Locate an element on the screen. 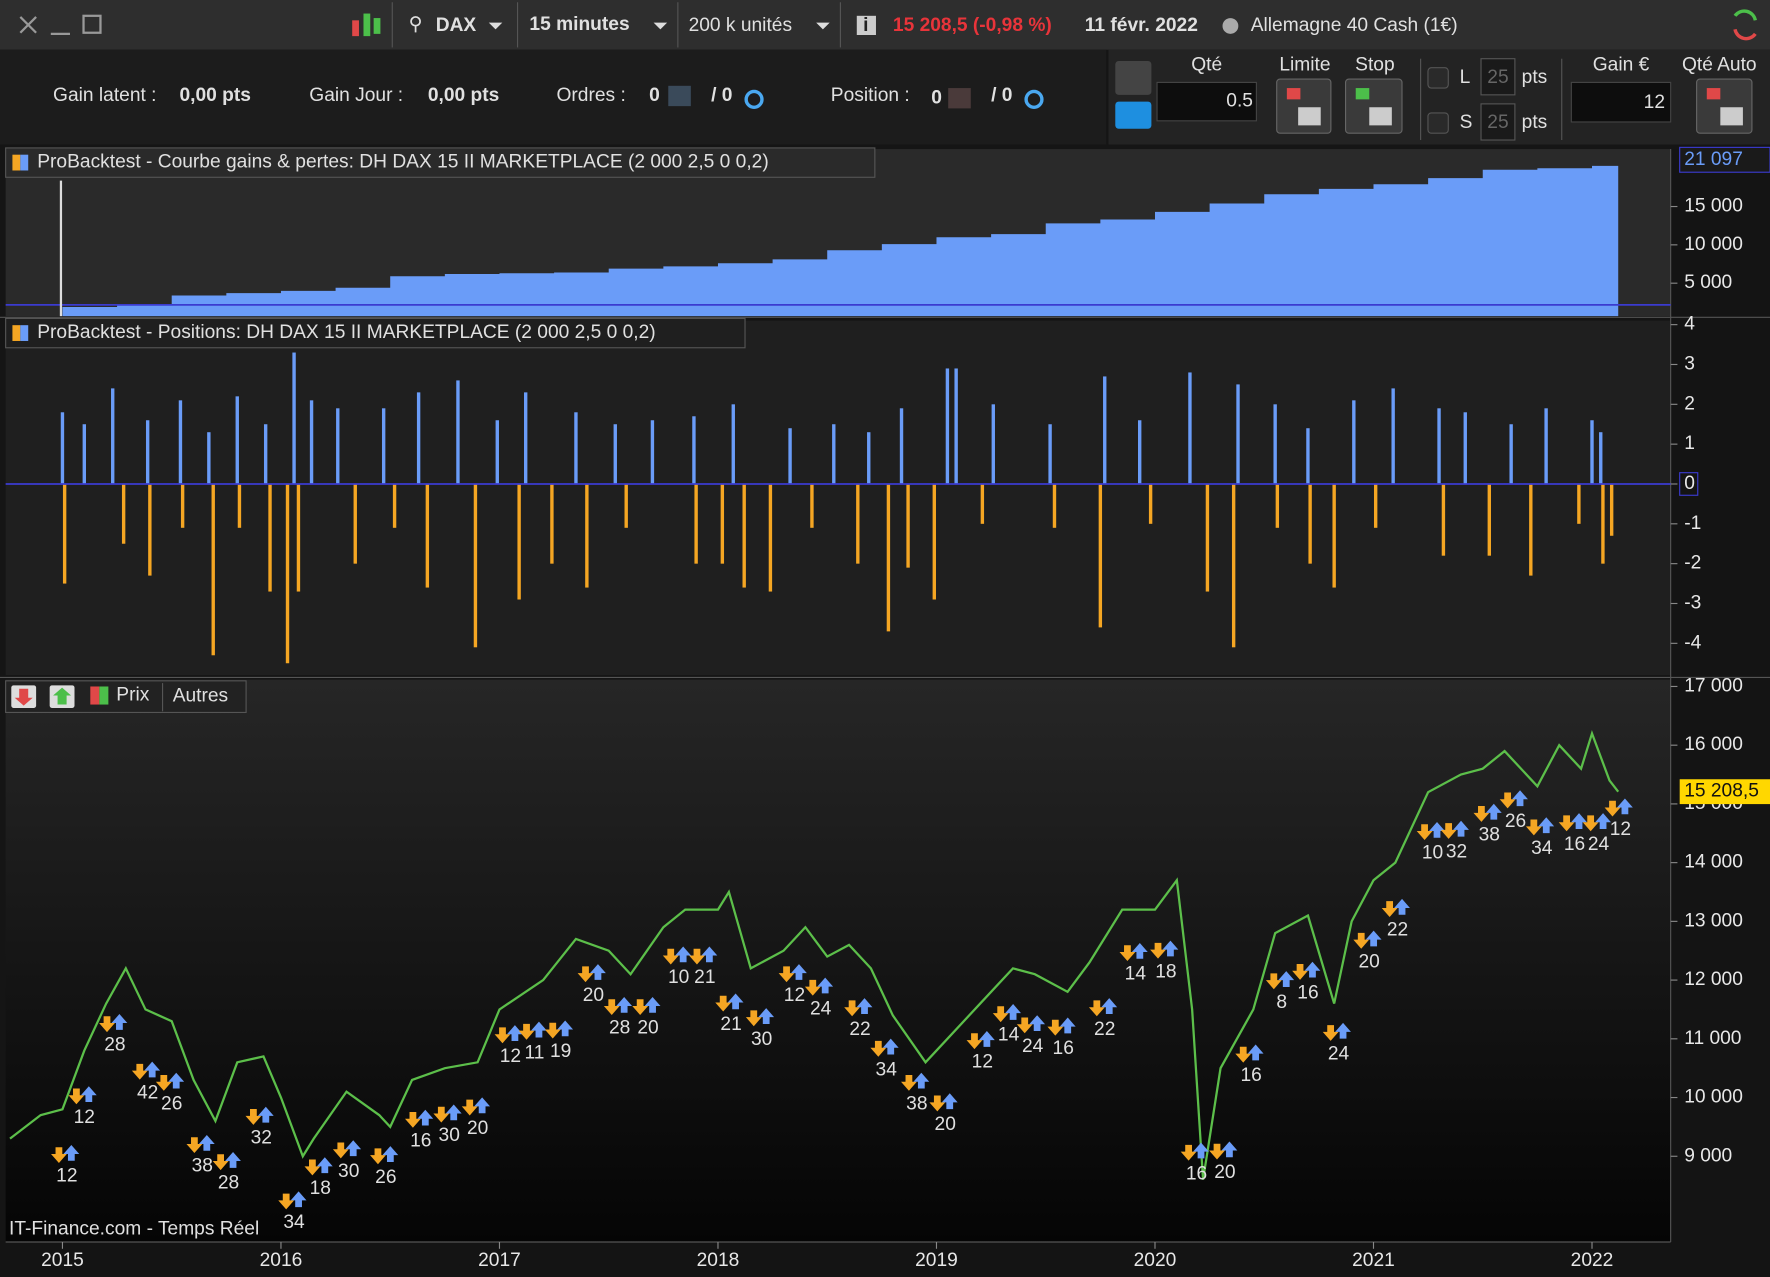  x-tick-label: 2015 is located at coordinates (62, 1260).